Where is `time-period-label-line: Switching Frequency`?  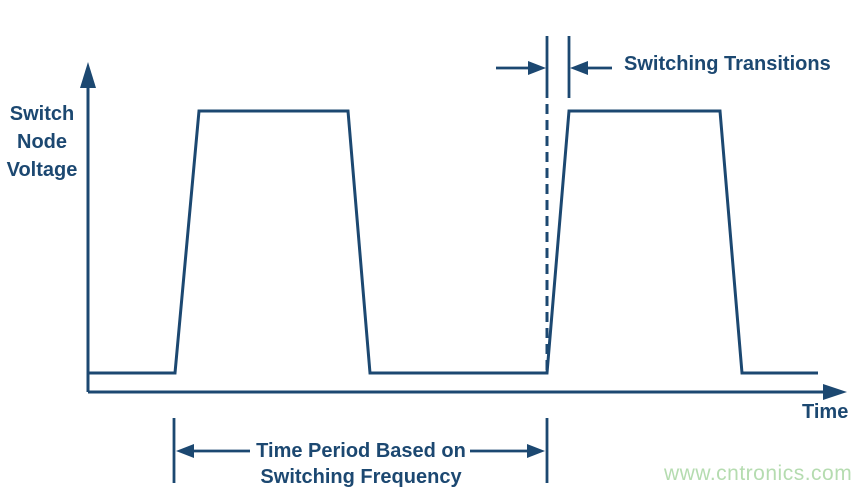
time-period-label-line: Switching Frequency is located at coordinates (361, 477).